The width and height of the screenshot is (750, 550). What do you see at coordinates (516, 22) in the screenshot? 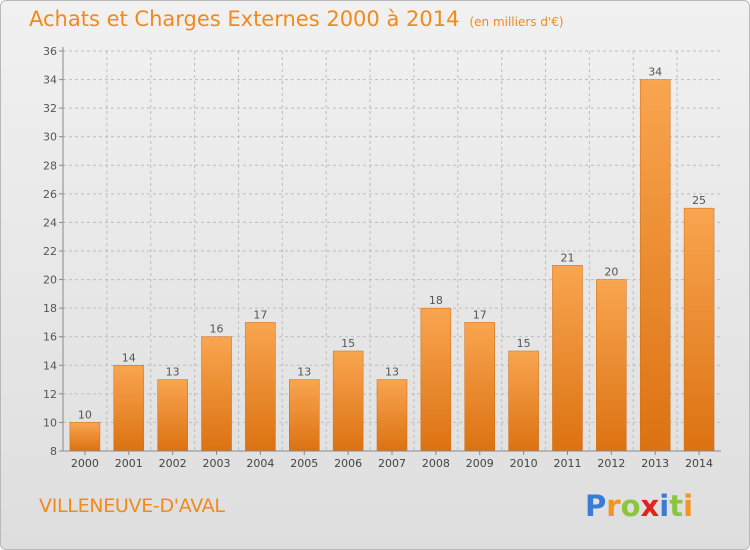
I see `chart-unit: (en milliers d'€)` at bounding box center [516, 22].